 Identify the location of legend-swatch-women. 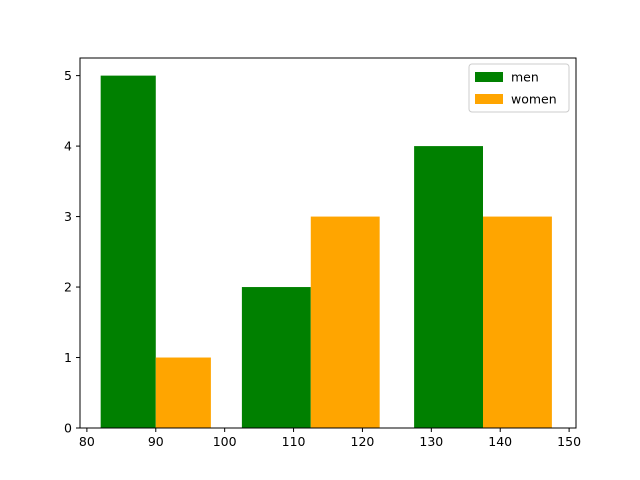
(489, 99).